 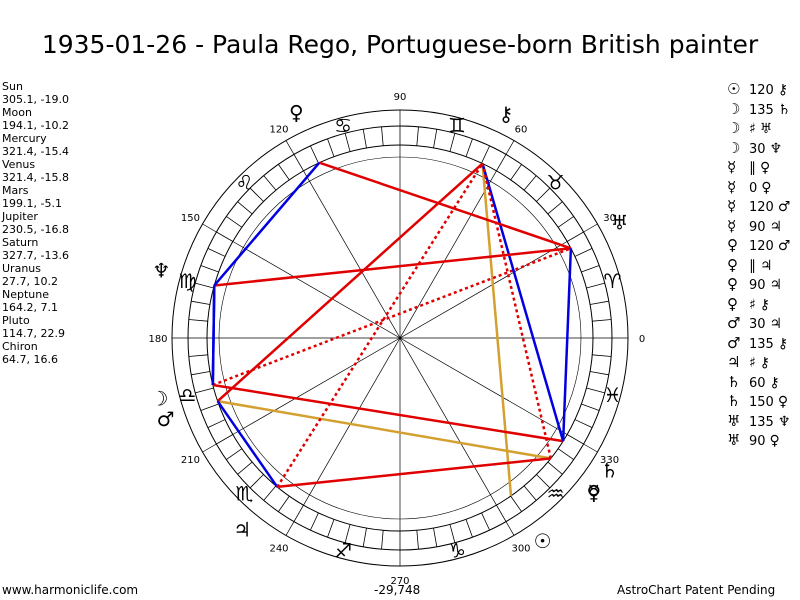 I want to click on position-value: 230.5, -16.8, so click(x=35, y=229).